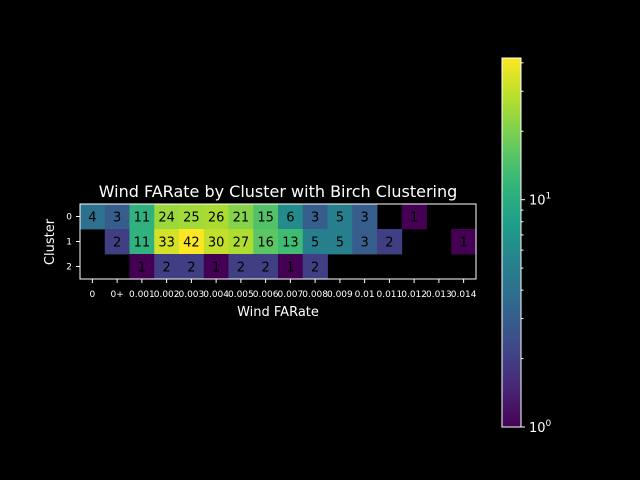 Image resolution: width=640 pixels, height=480 pixels. I want to click on x-tick-label: 0.012, so click(414, 295).